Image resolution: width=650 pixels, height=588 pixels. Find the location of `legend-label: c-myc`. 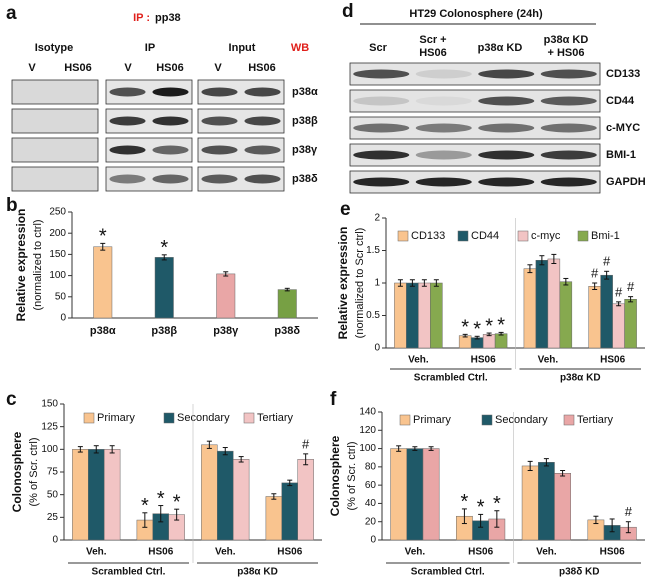

legend-label: c-myc is located at coordinates (546, 236).